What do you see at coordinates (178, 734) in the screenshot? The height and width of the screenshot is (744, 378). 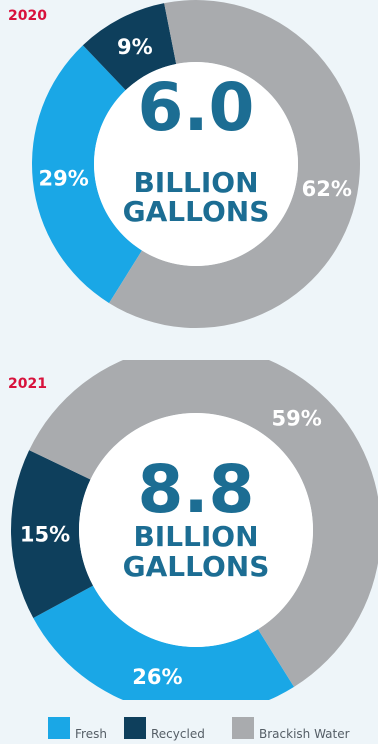 I see `legend-label-recycled: Recycled` at bounding box center [178, 734].